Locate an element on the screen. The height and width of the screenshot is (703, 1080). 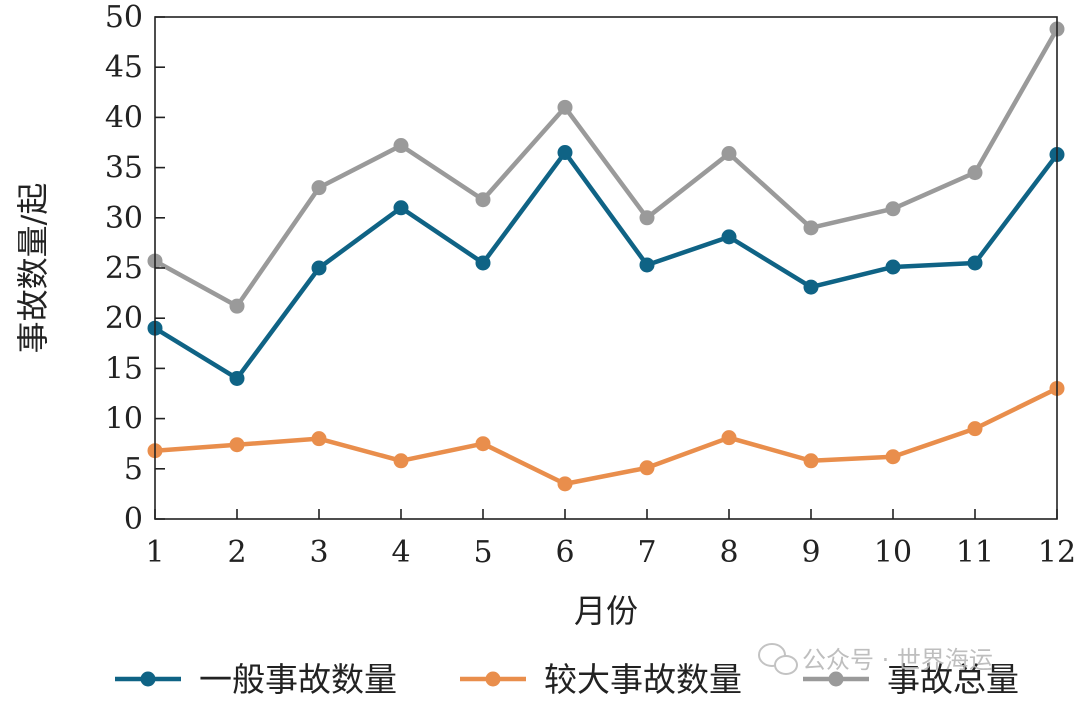
x-tick-label: 2 is located at coordinates (236, 552).